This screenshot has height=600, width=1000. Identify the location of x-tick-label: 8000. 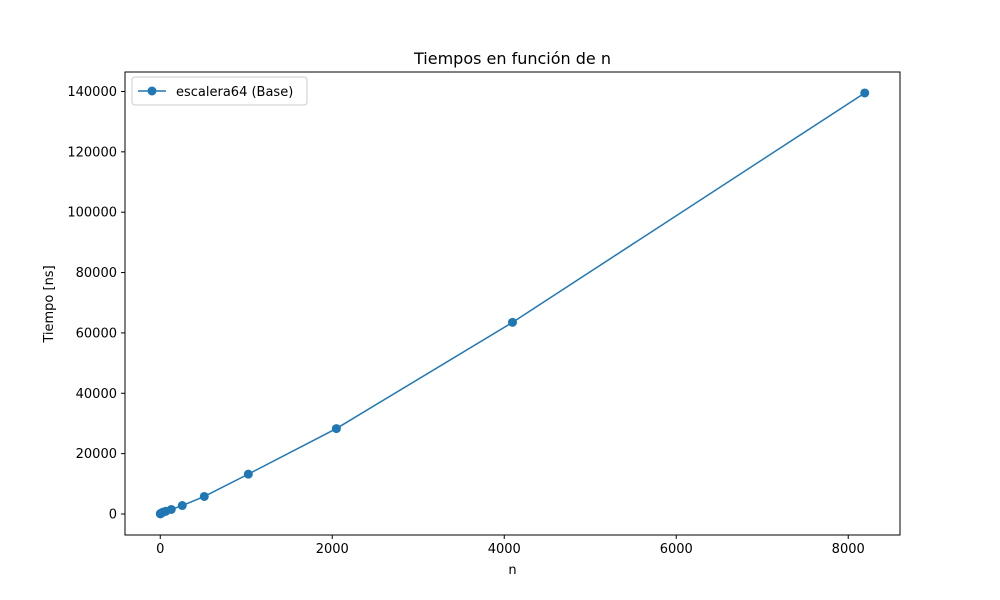
(848, 549).